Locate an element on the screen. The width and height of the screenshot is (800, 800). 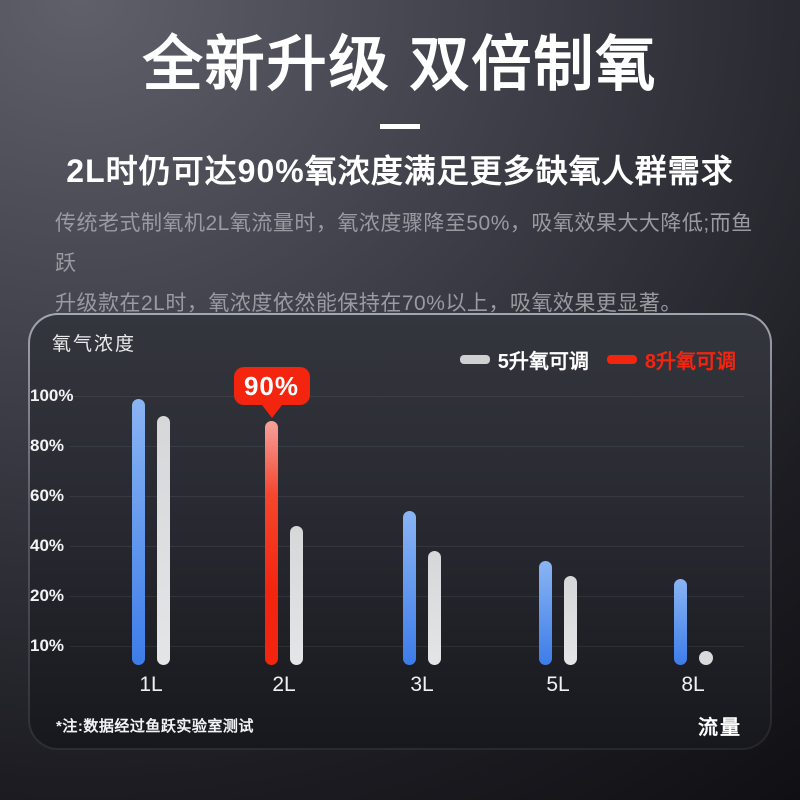
legend-label-8l: 8升氧可调 is located at coordinates (690, 362).